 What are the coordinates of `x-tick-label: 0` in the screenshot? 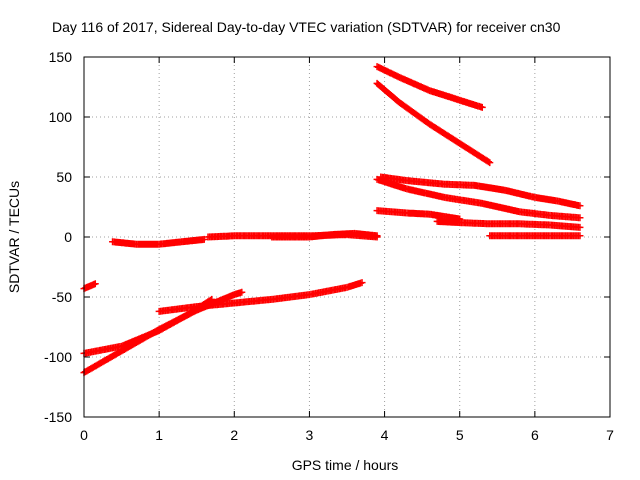 It's located at (84, 435).